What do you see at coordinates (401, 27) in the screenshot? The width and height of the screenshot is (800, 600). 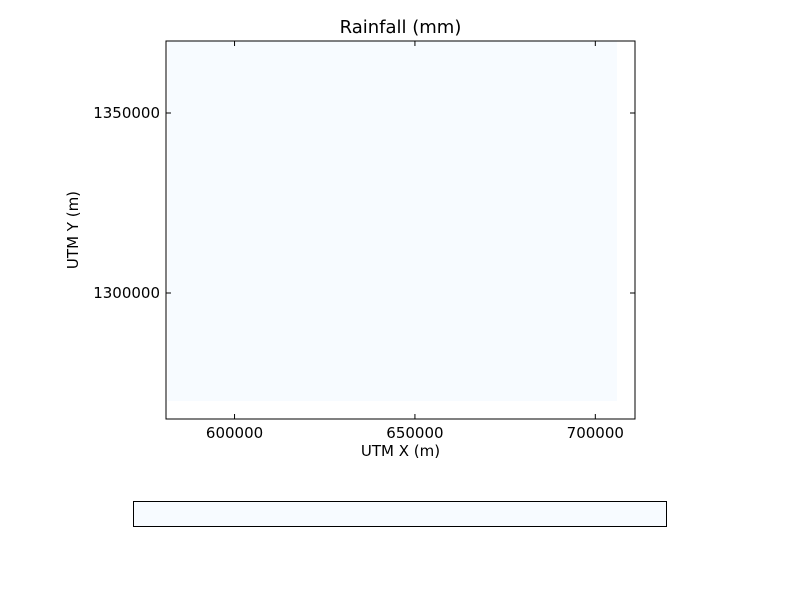 I see `chart-title: Rainfall (mm)` at bounding box center [401, 27].